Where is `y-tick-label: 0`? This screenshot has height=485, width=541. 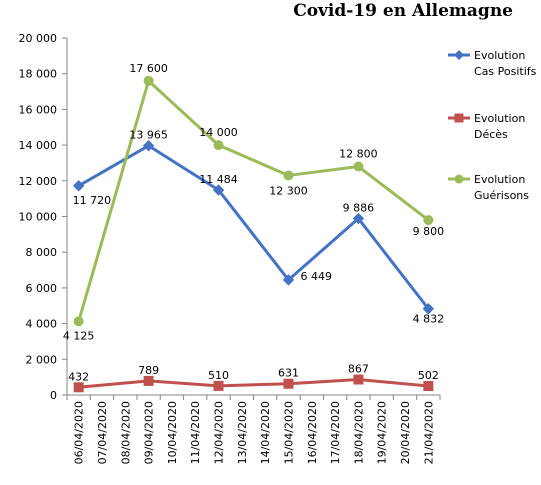 y-tick-label: 0 is located at coordinates (53, 395).